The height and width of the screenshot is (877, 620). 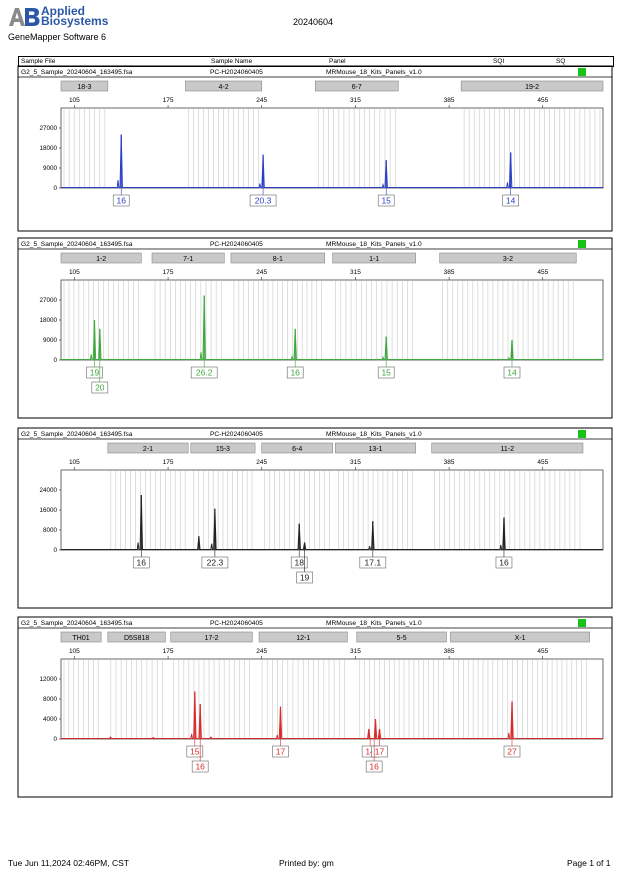 What do you see at coordinates (100, 388) in the screenshot?
I see `allele-call-label: 20` at bounding box center [100, 388].